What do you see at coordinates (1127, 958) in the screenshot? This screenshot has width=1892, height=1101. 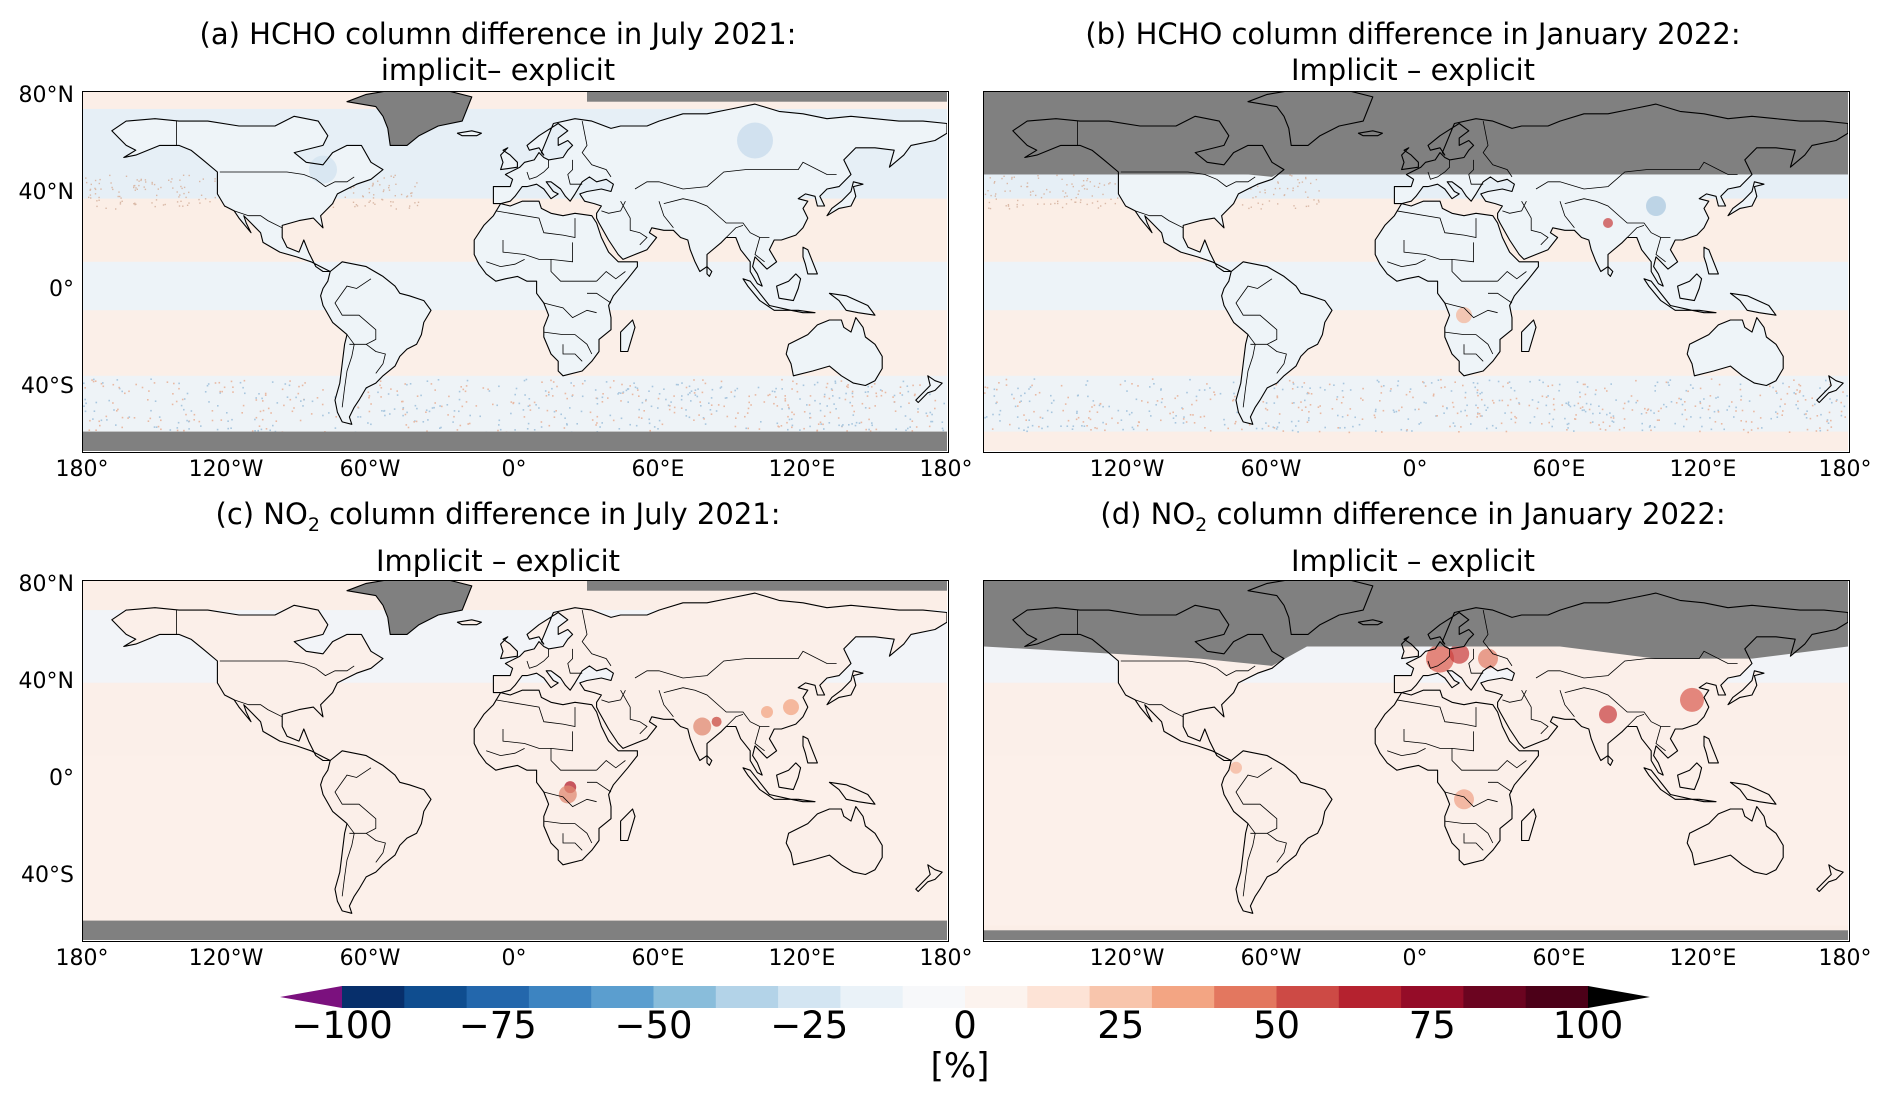 I see `lon-tick-label: 120°W` at bounding box center [1127, 958].